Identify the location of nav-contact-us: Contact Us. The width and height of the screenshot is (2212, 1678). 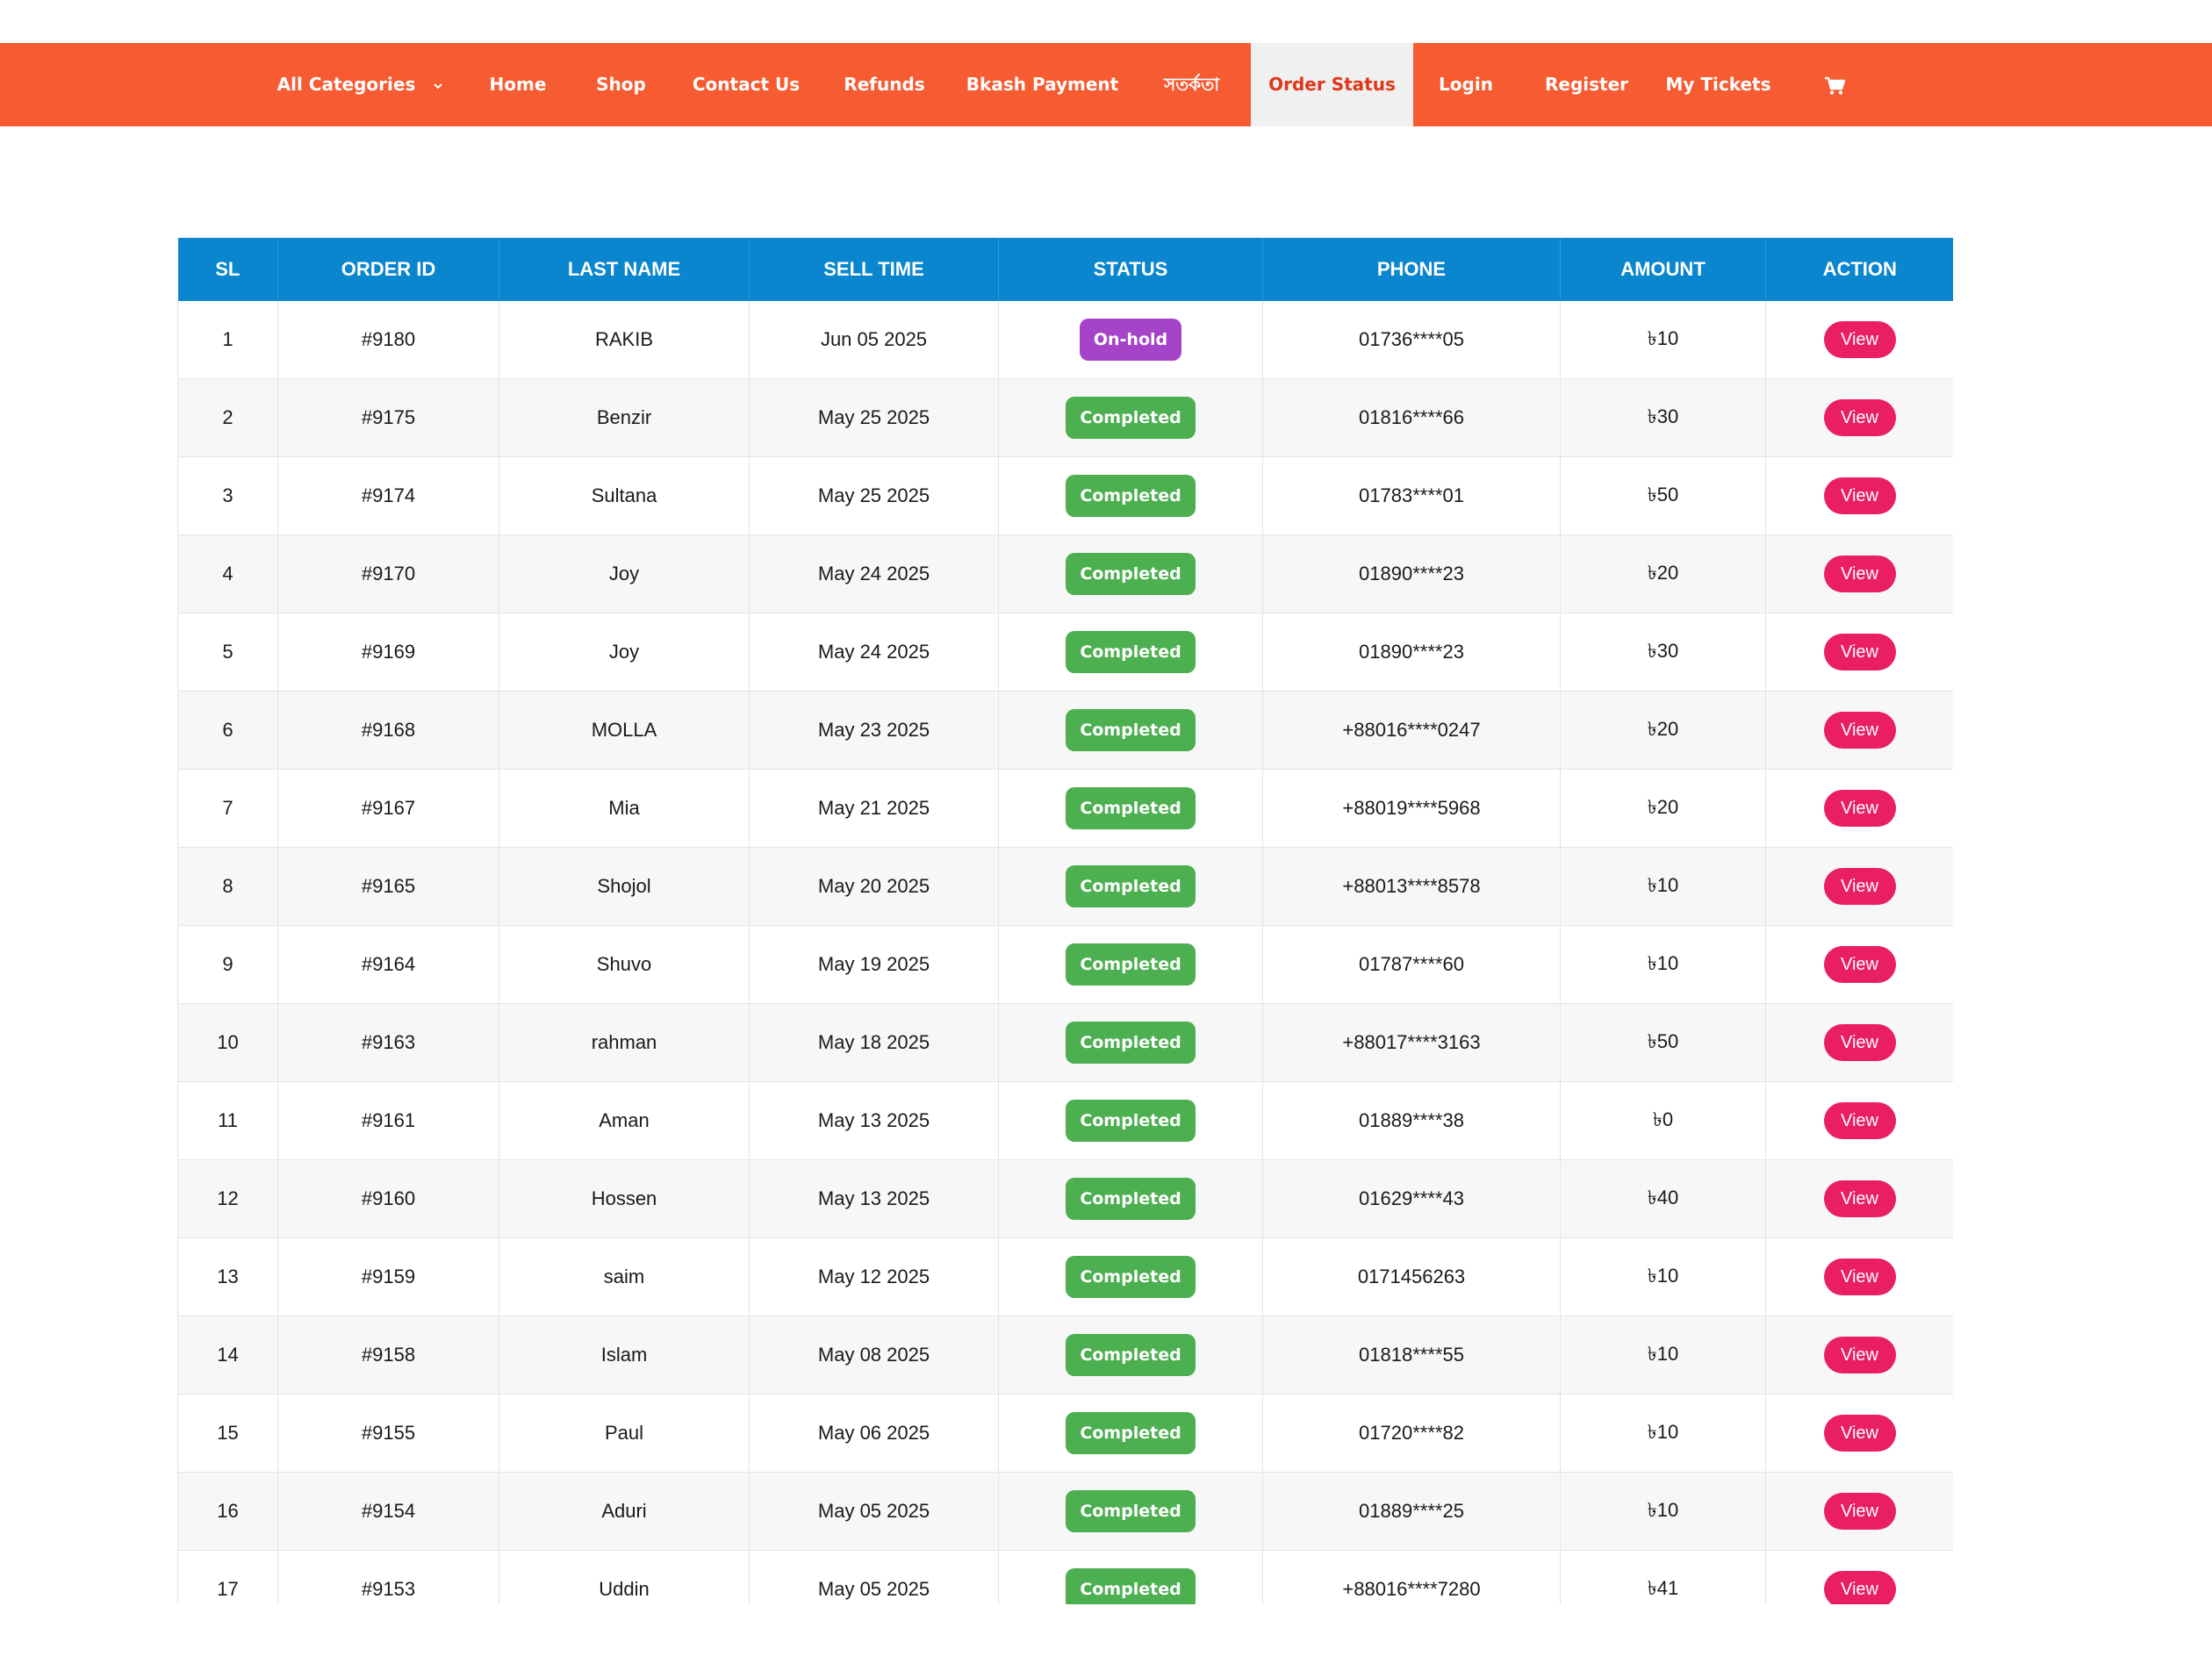
(746, 84).